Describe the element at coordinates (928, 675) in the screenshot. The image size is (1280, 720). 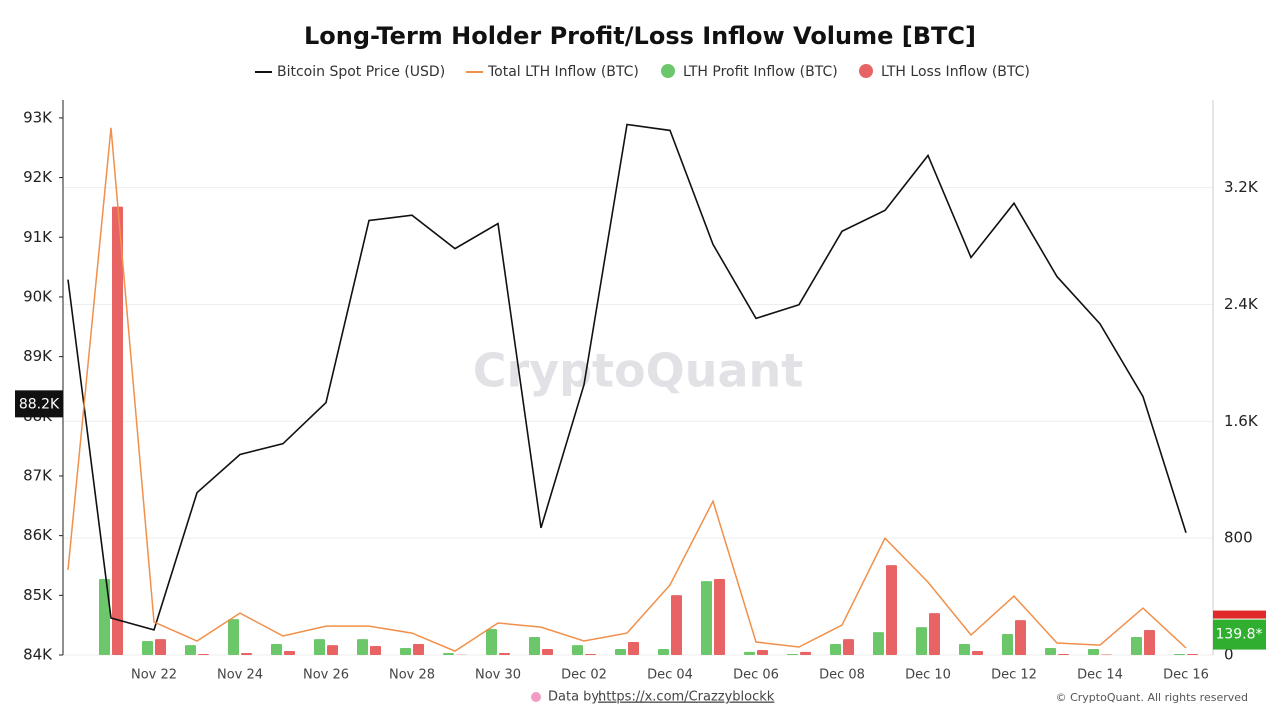
I see `x-tick-label: Dec 10` at that location.